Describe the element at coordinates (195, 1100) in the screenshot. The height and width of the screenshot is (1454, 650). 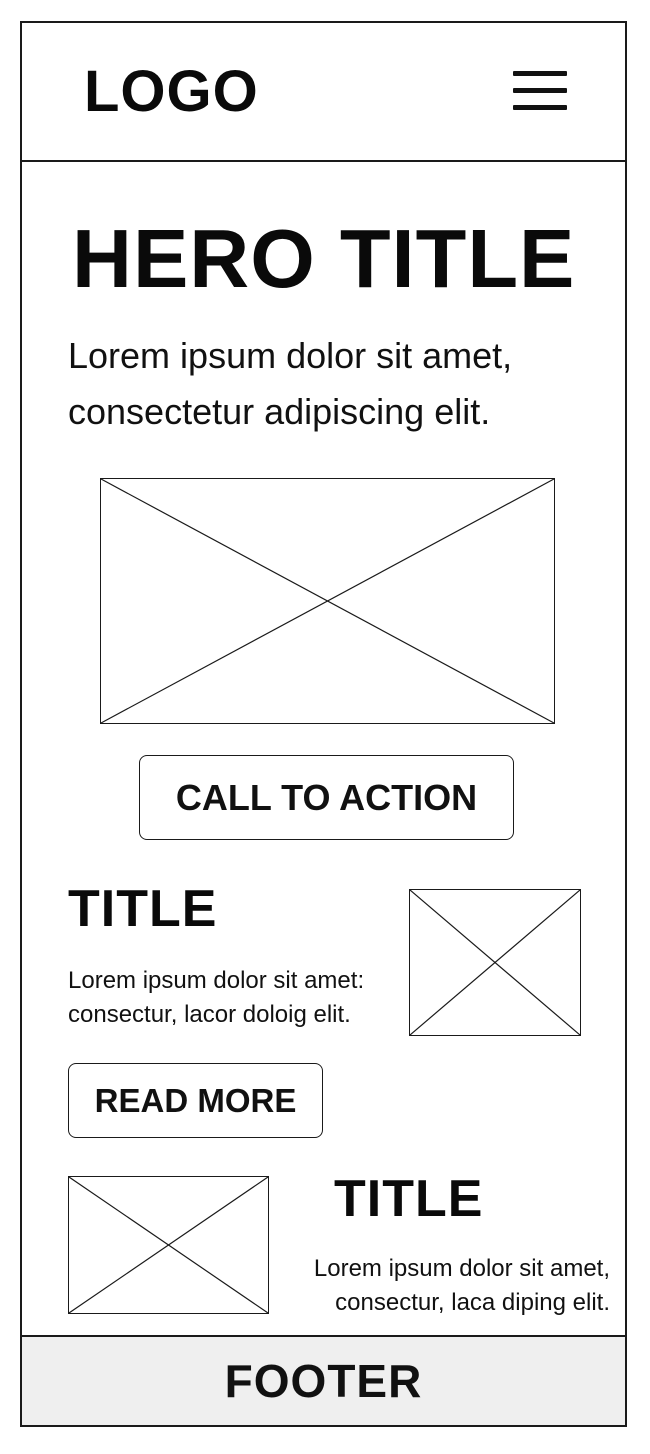
I see `read-more-button: READ MORE` at that location.